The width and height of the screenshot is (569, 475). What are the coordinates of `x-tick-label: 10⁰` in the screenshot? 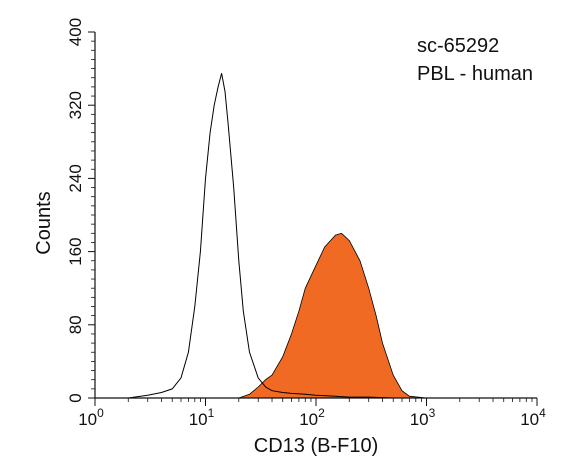 It's located at (91, 417).